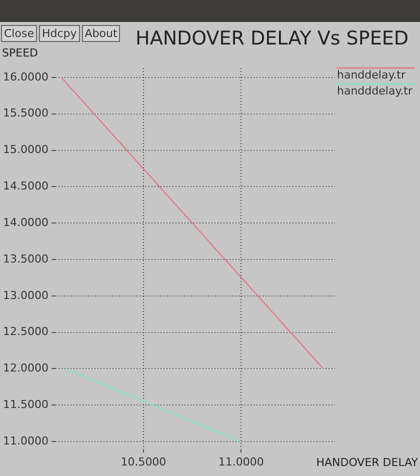 This screenshot has height=476, width=420. What do you see at coordinates (19, 33) in the screenshot?
I see `text: Close` at bounding box center [19, 33].